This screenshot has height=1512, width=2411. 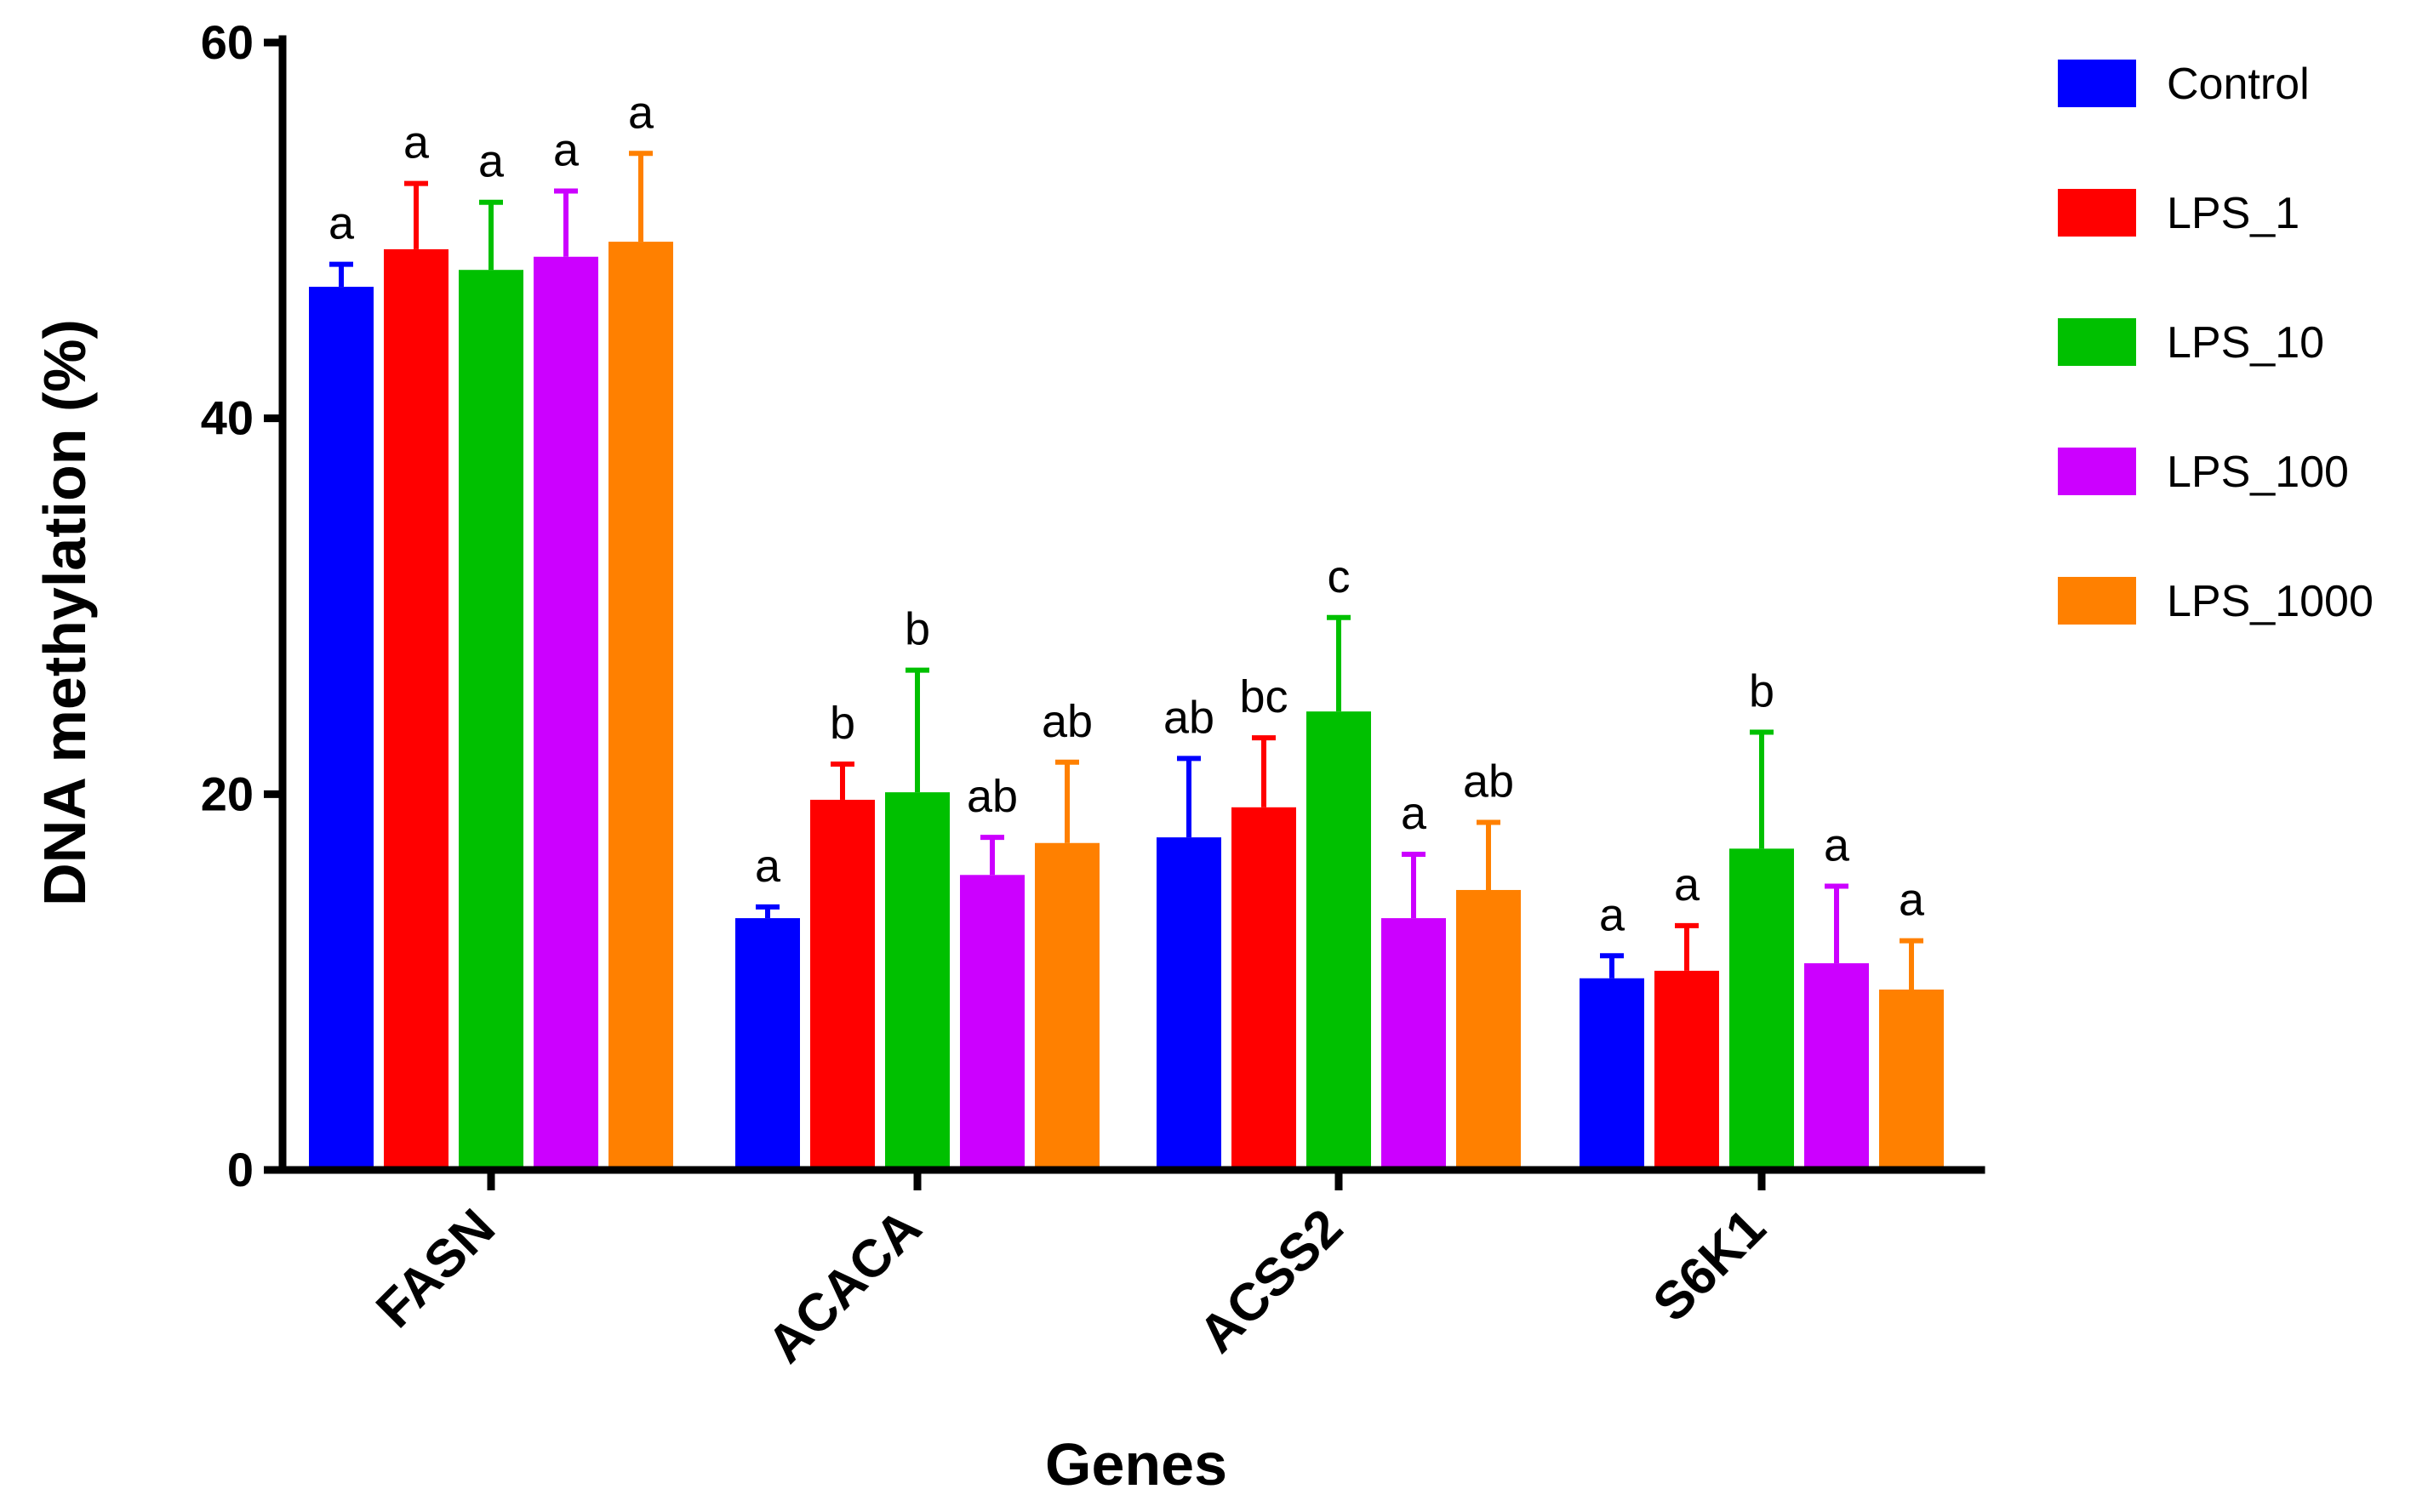 I want to click on legend-label: LPS_1, so click(x=2233, y=213).